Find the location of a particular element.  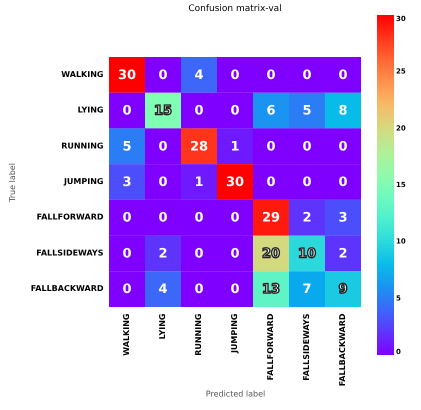

data-label: 6 is located at coordinates (271, 111).